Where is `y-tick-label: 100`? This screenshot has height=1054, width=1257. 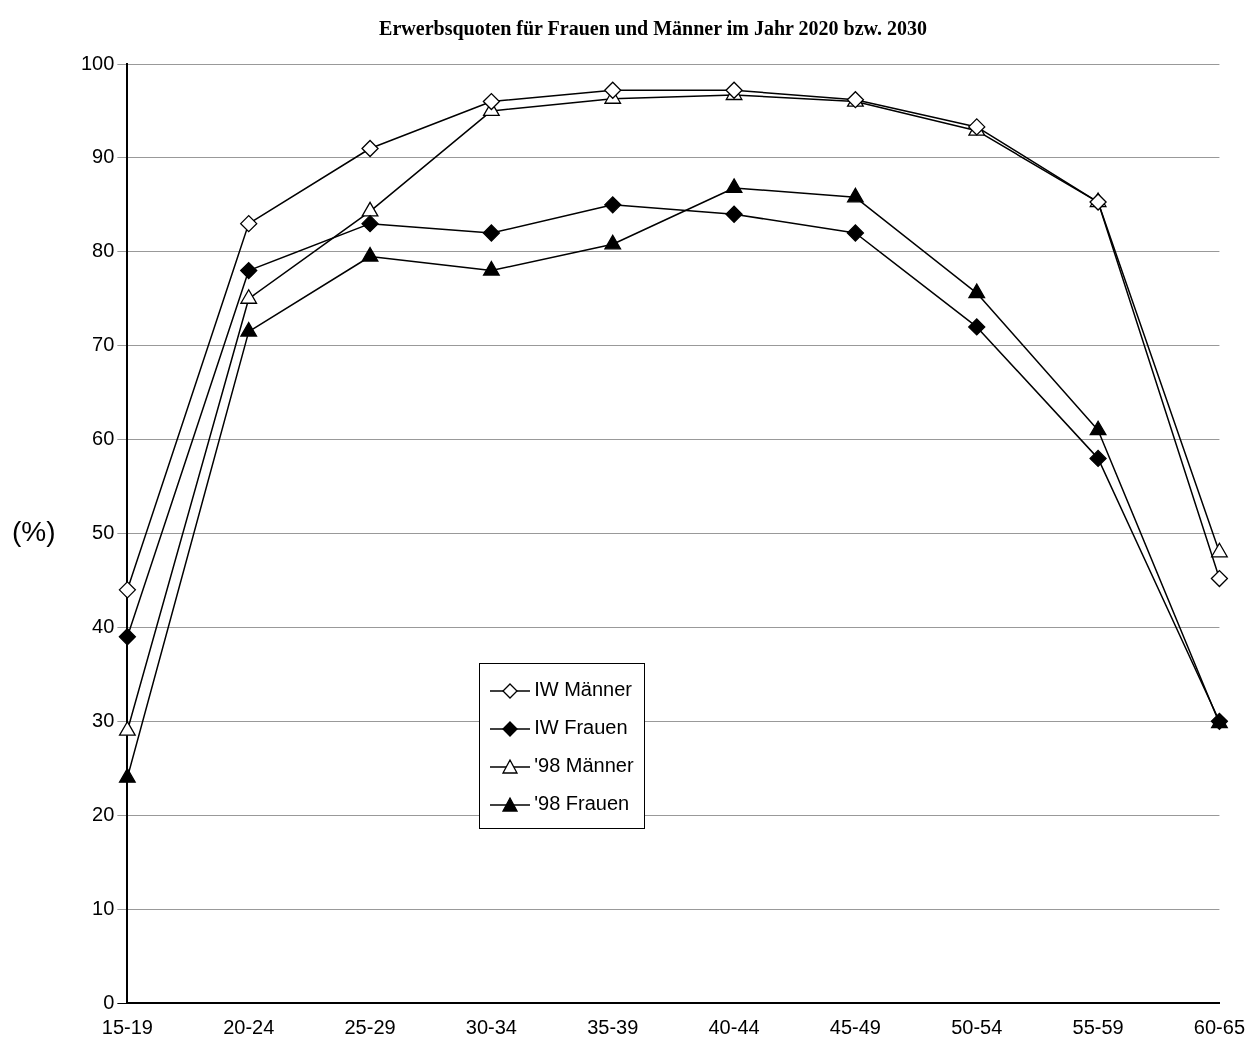 y-tick-label: 100 is located at coordinates (97, 62).